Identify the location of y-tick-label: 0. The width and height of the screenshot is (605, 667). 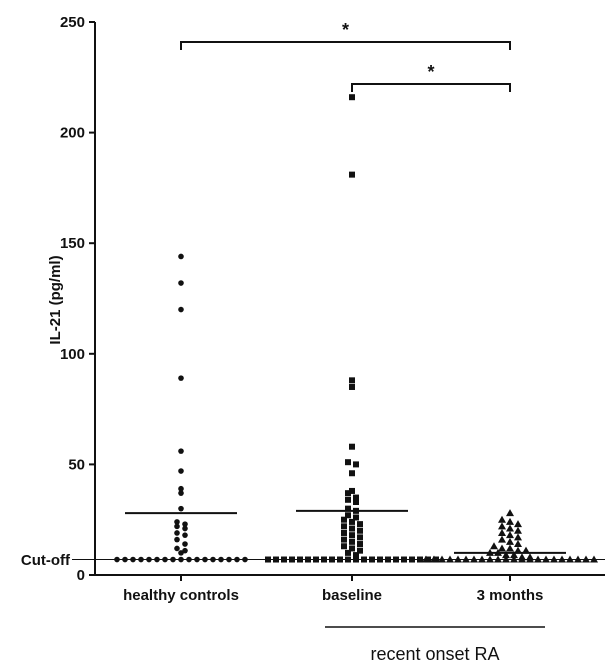
(81, 575).